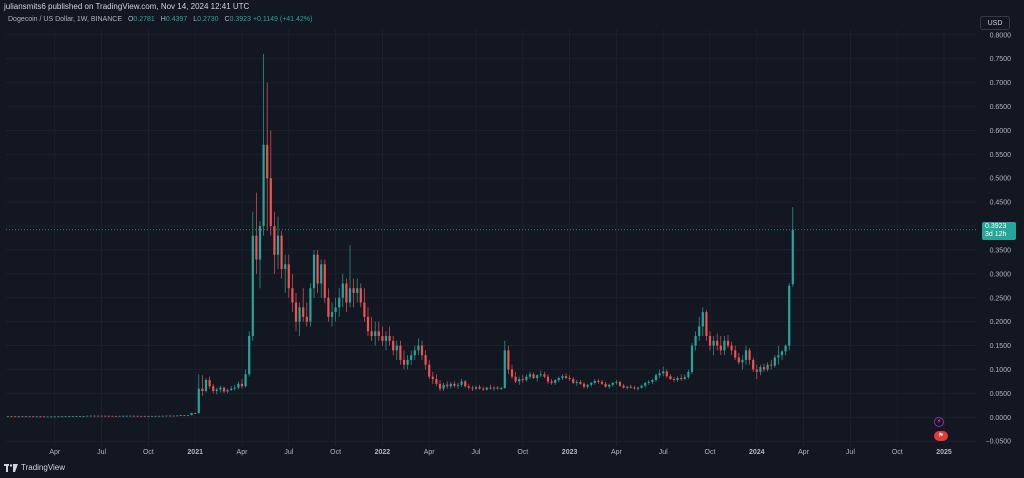 The image size is (1024, 478). What do you see at coordinates (144, 19) in the screenshot?
I see `open-value: 0.2781` at bounding box center [144, 19].